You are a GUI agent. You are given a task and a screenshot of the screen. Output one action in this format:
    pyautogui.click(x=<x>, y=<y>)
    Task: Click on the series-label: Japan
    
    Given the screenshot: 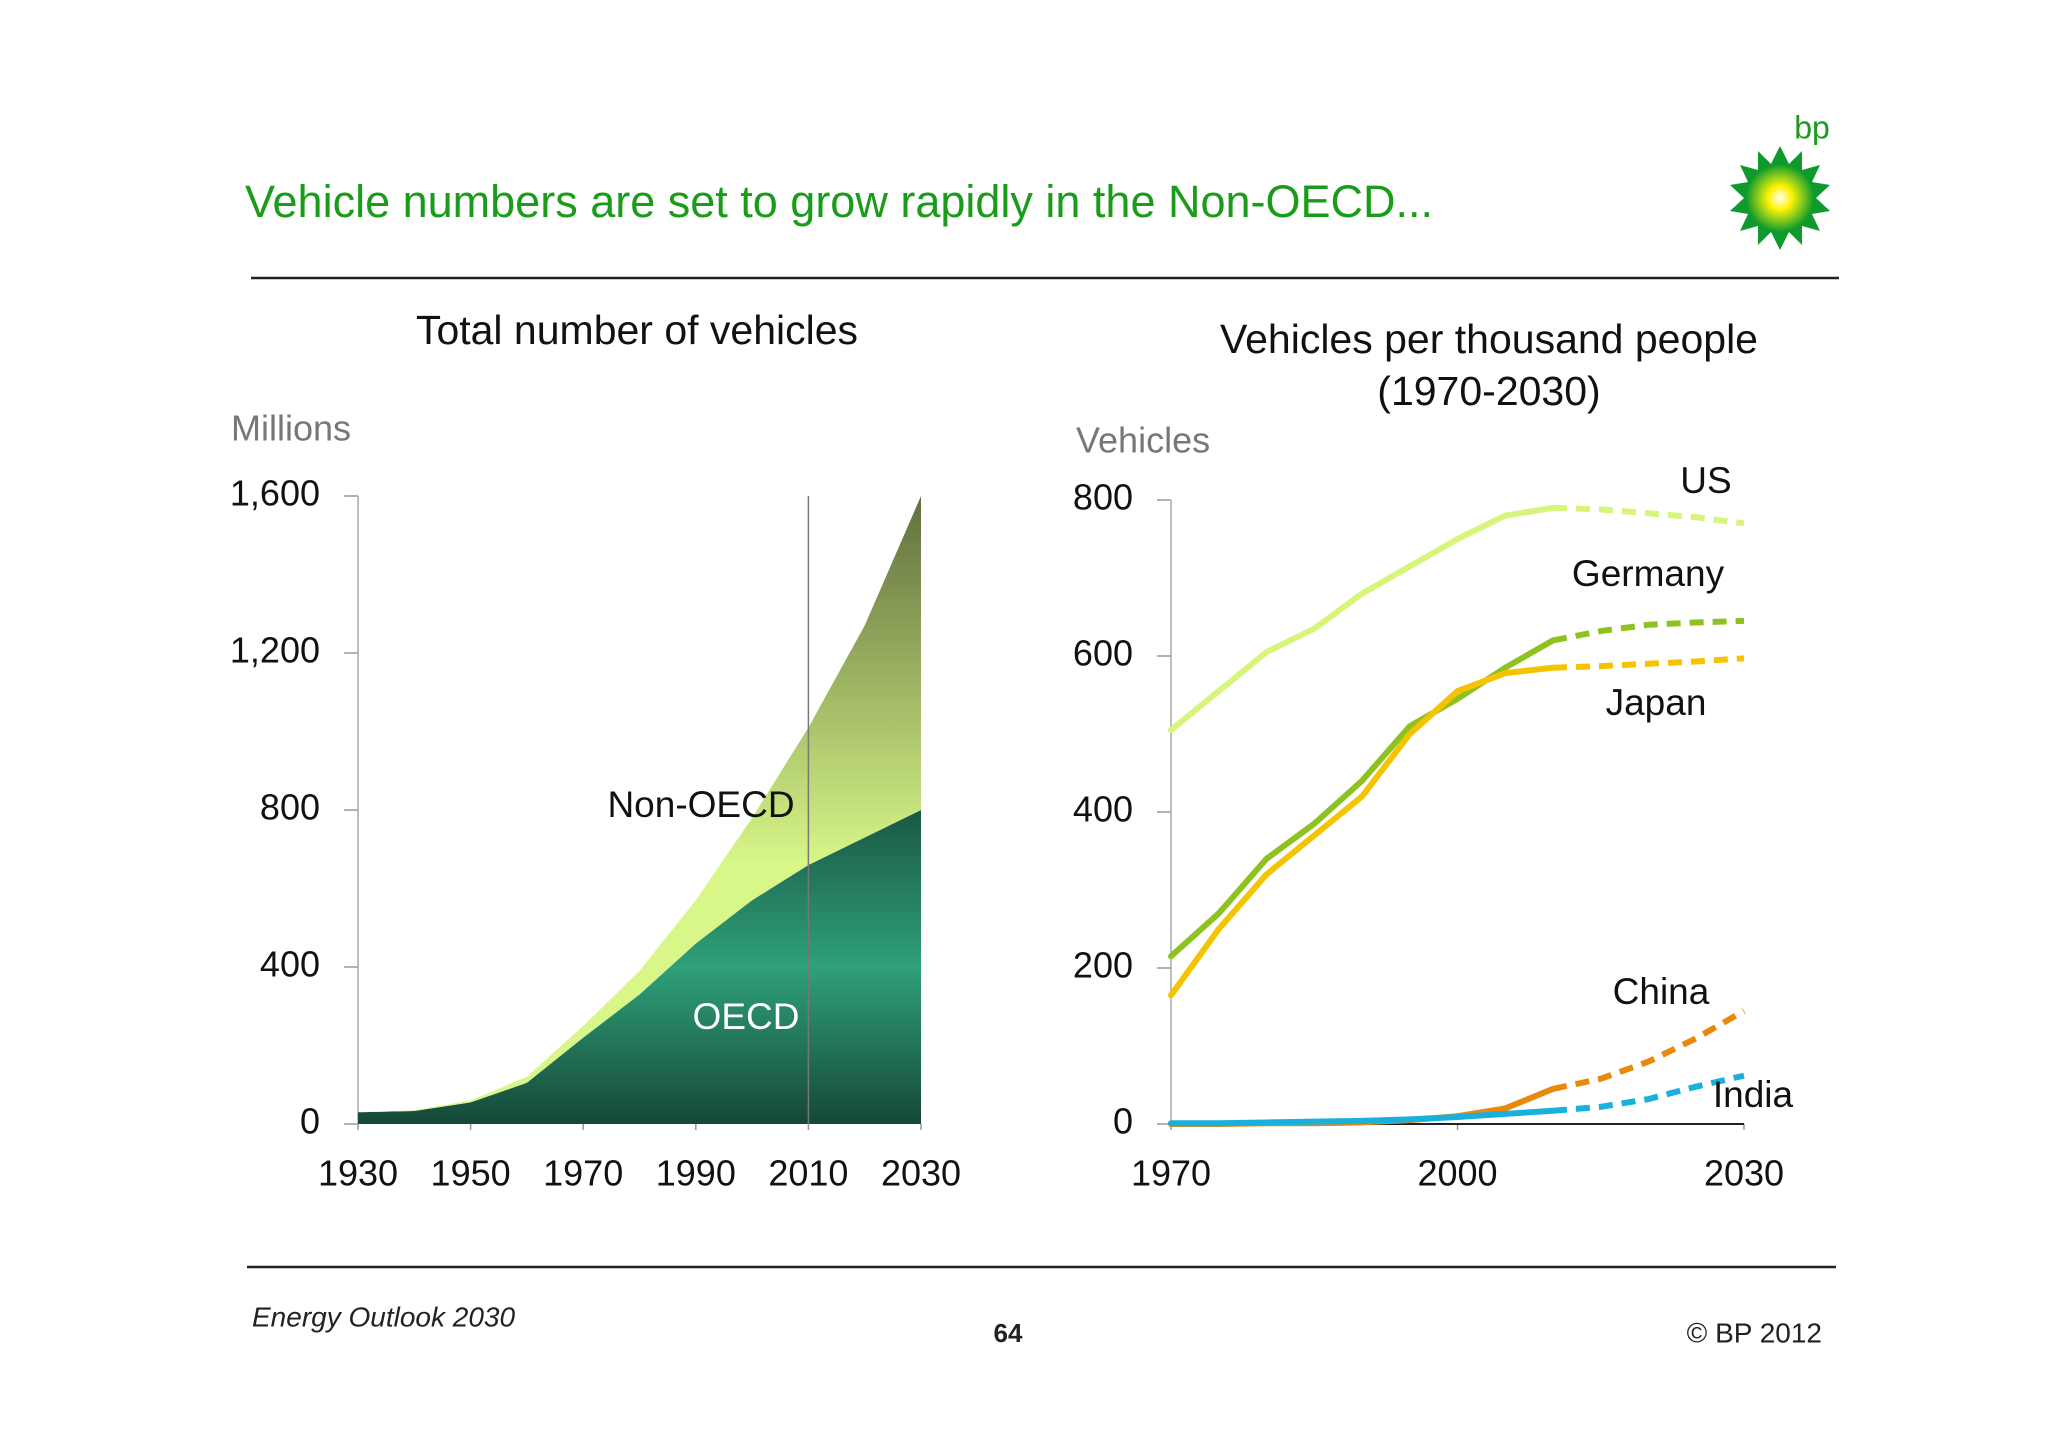 What is the action you would take?
    pyautogui.click(x=1656, y=702)
    